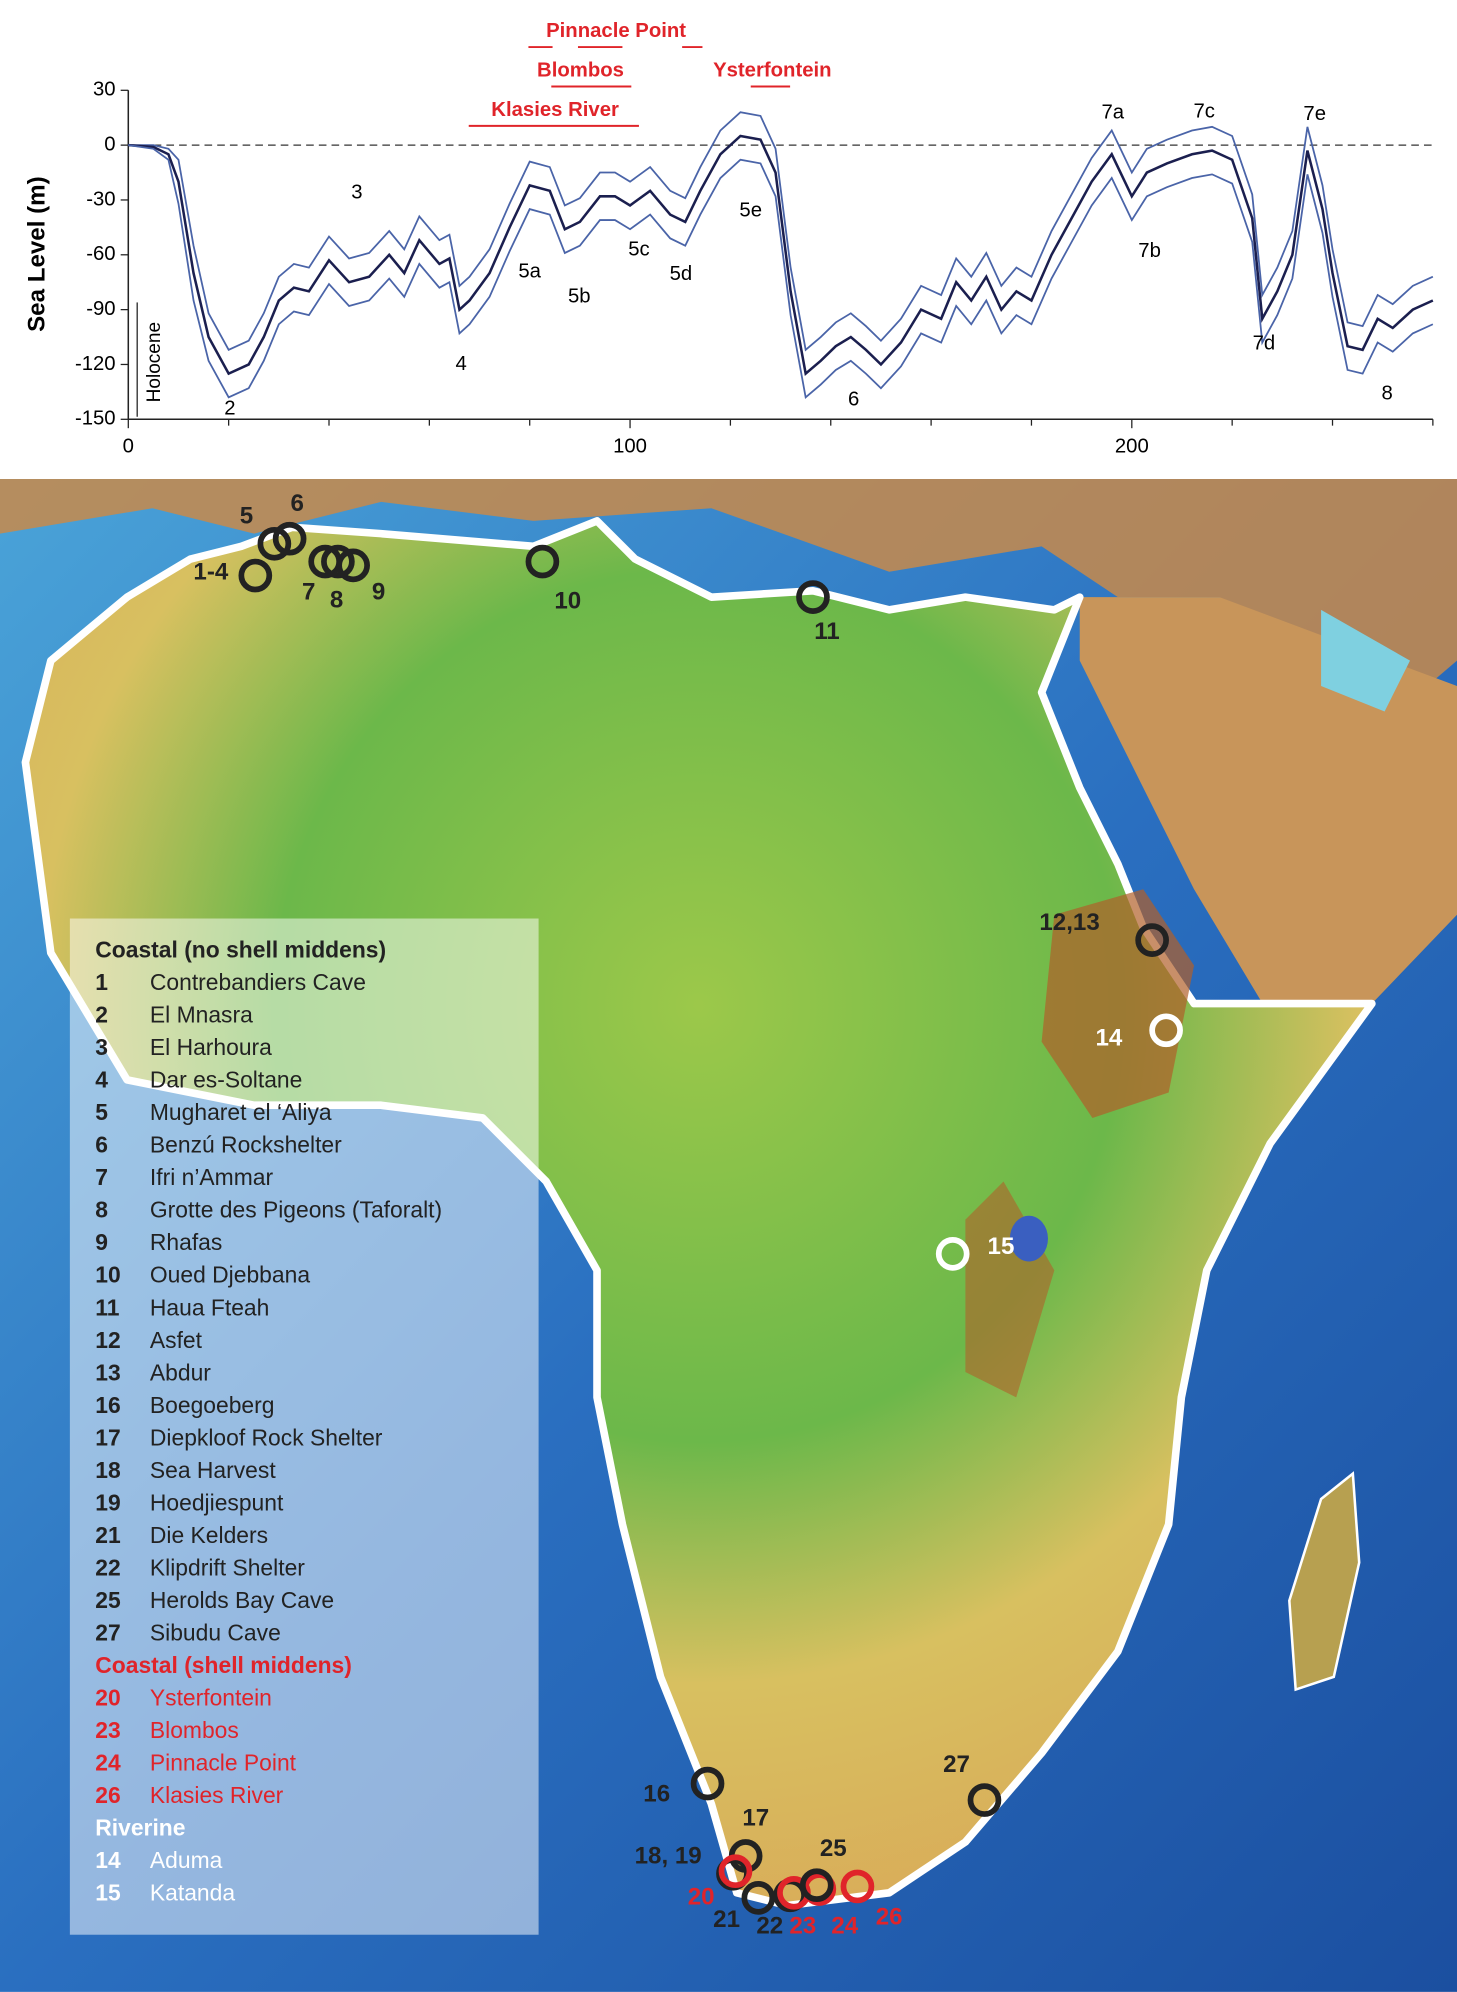  Describe the element at coordinates (107, 1307) in the screenshot. I see `legend-number: 11` at that location.